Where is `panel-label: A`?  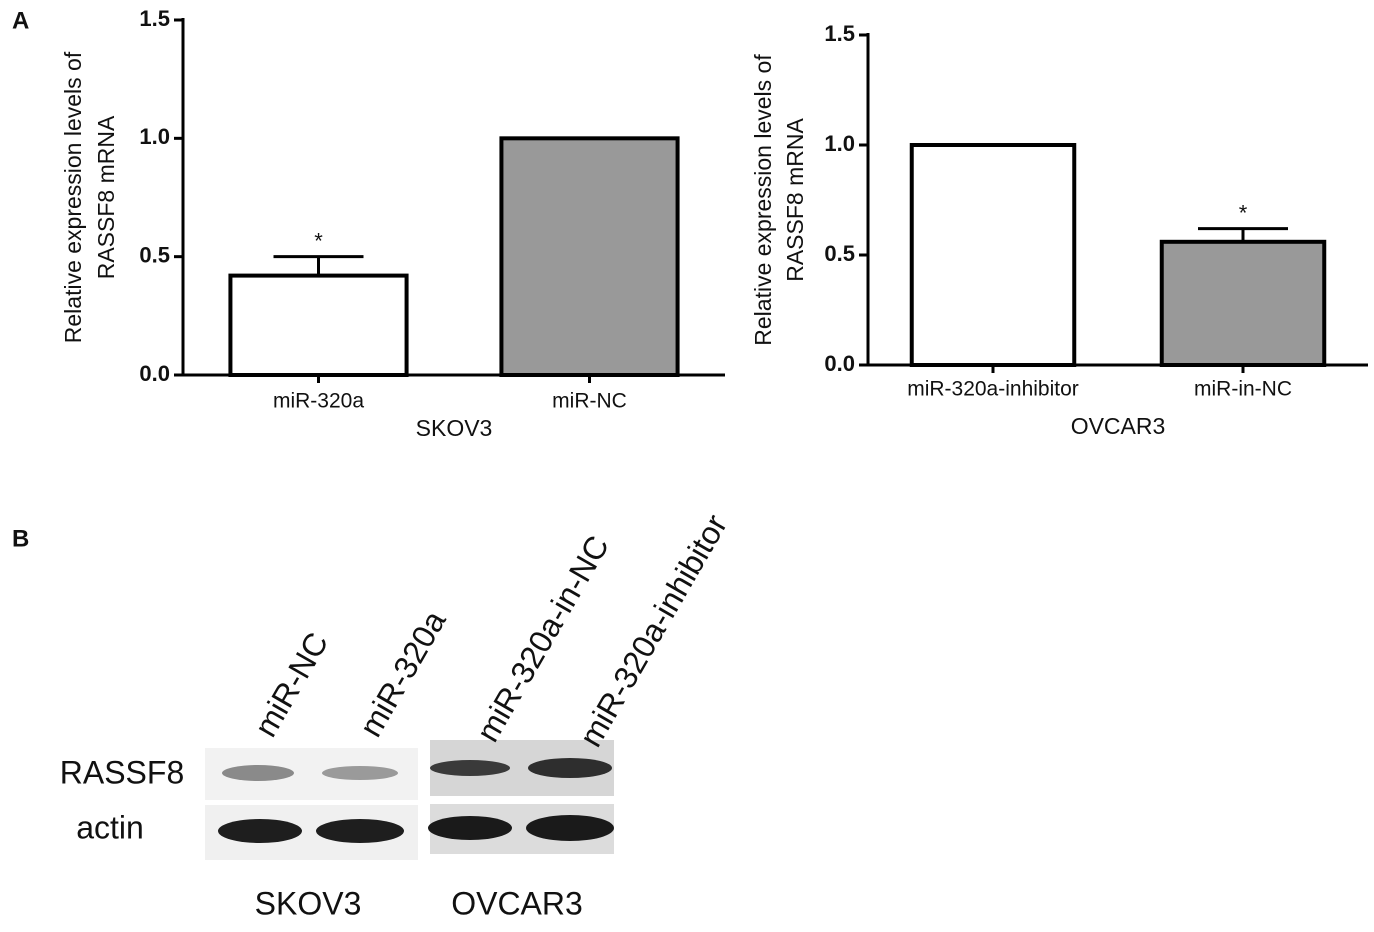 panel-label: A is located at coordinates (20, 20).